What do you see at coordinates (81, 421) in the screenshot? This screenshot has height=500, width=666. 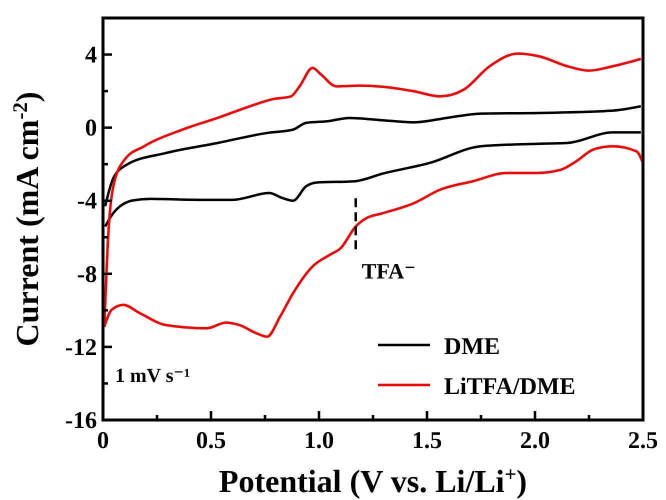 I see `y-tick-label: -16` at bounding box center [81, 421].